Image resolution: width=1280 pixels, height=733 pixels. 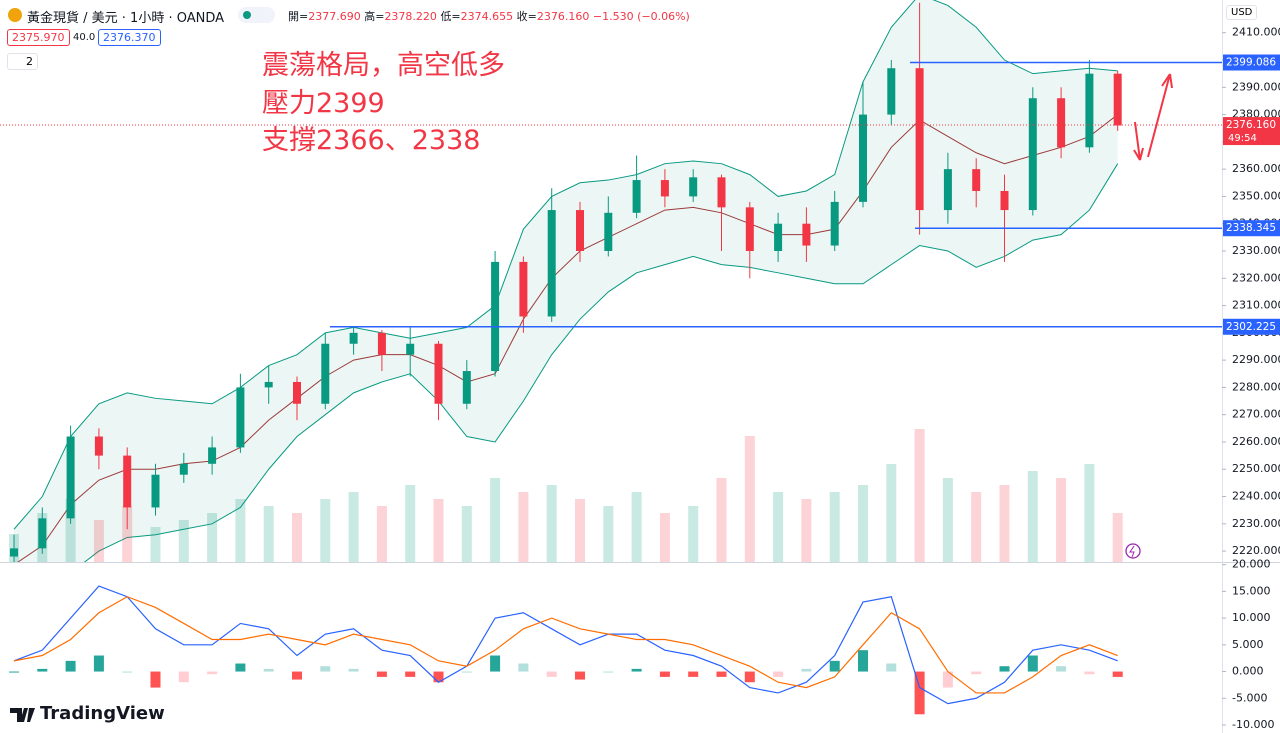 I want to click on y-tick-label: 2360.000, so click(x=1256, y=168).